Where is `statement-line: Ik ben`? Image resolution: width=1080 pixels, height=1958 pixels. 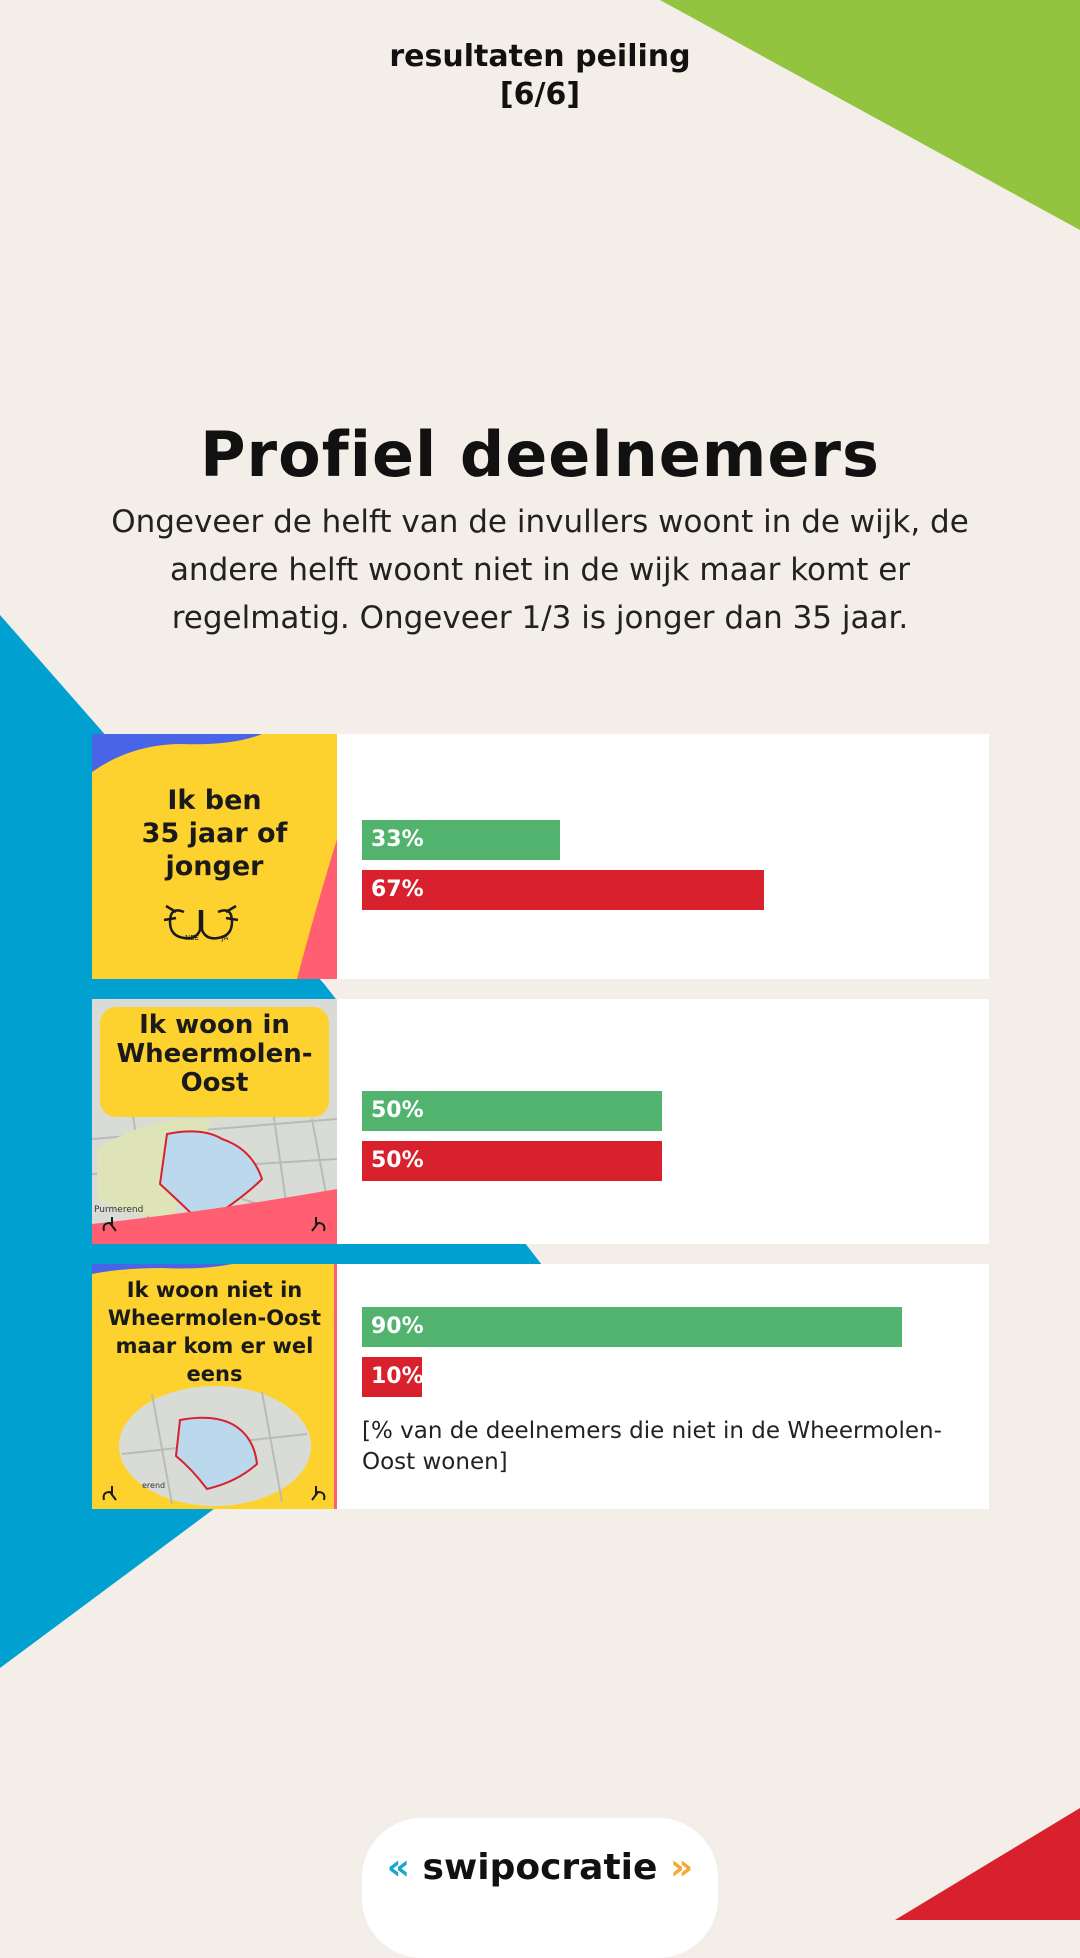 statement-line: Ik ben is located at coordinates (214, 800).